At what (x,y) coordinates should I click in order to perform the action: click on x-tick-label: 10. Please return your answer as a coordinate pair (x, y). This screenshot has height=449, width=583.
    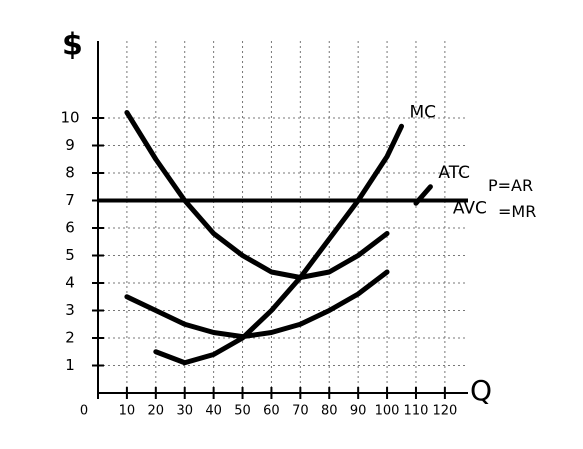
    Looking at the image, I should click on (127, 411).